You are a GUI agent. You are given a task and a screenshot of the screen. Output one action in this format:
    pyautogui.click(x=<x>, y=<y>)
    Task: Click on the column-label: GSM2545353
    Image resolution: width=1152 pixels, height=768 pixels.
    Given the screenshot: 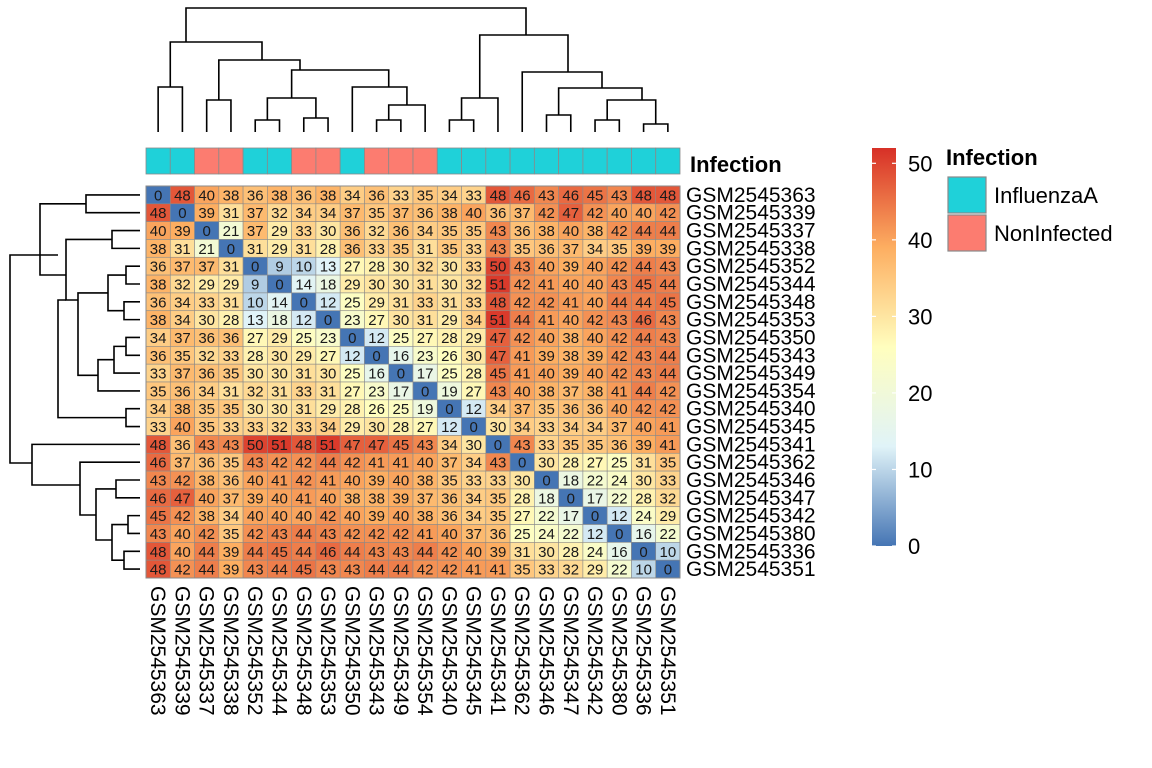 What is the action you would take?
    pyautogui.click(x=327, y=651)
    